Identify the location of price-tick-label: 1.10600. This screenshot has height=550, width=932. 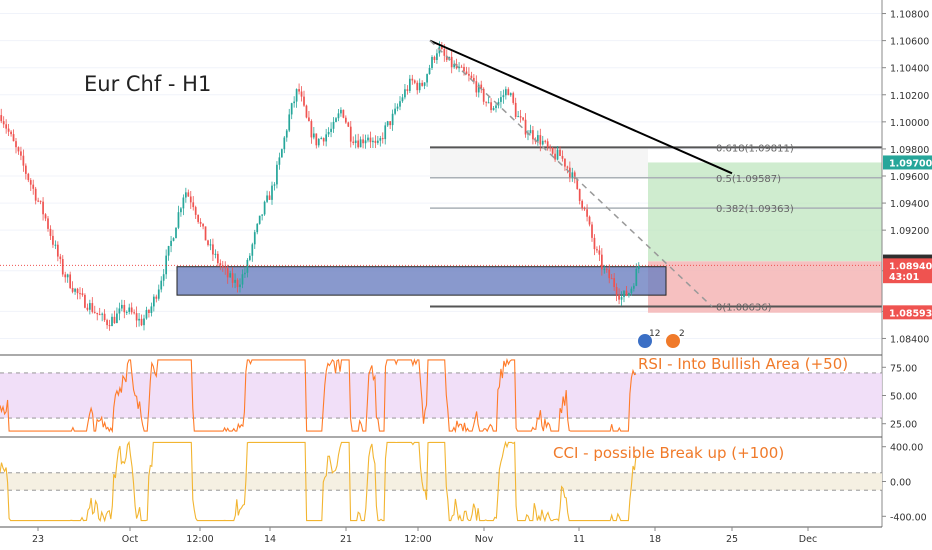
(909, 42).